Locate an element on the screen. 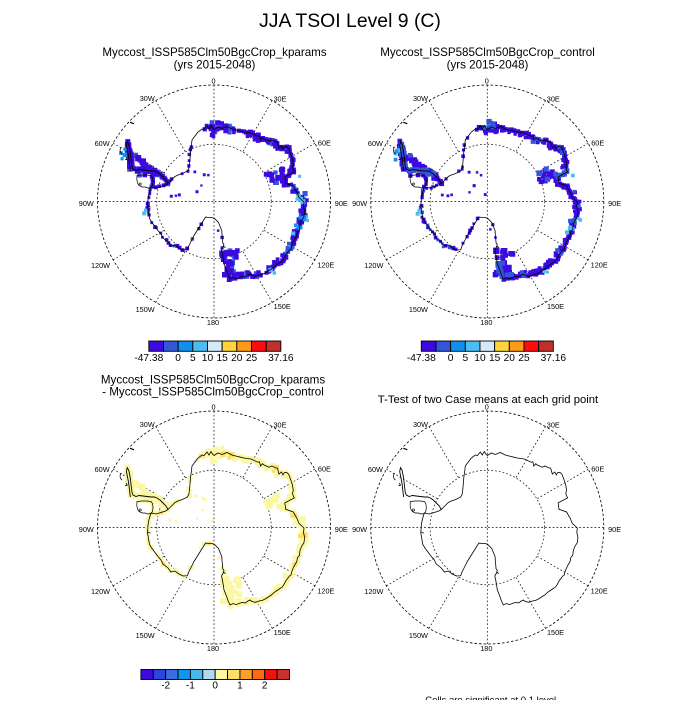  svg-text:Cells are significant at 0.1 l: Cells are significant at 0.1 level is located at coordinates (490, 697).